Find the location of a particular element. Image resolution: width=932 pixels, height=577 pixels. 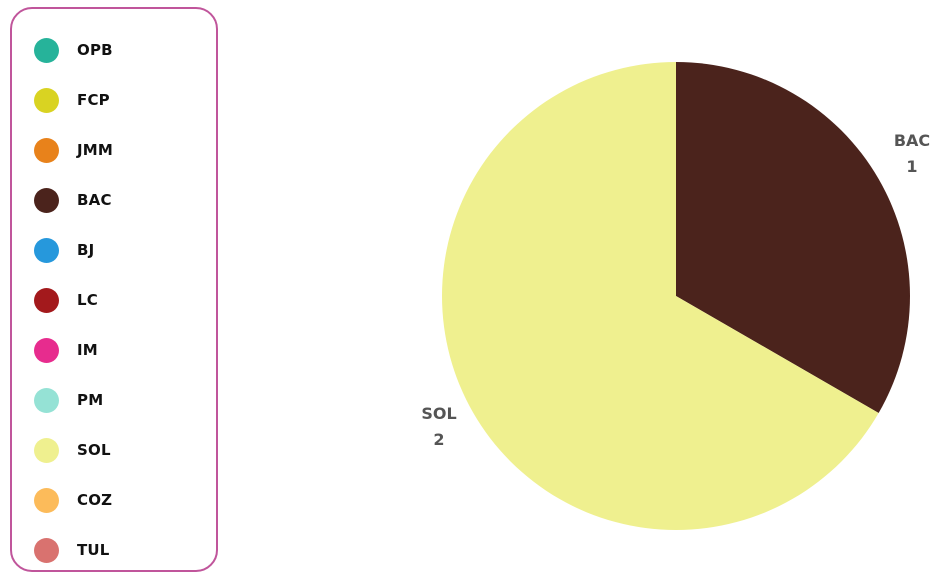

legend-label: BAC is located at coordinates (94, 200).